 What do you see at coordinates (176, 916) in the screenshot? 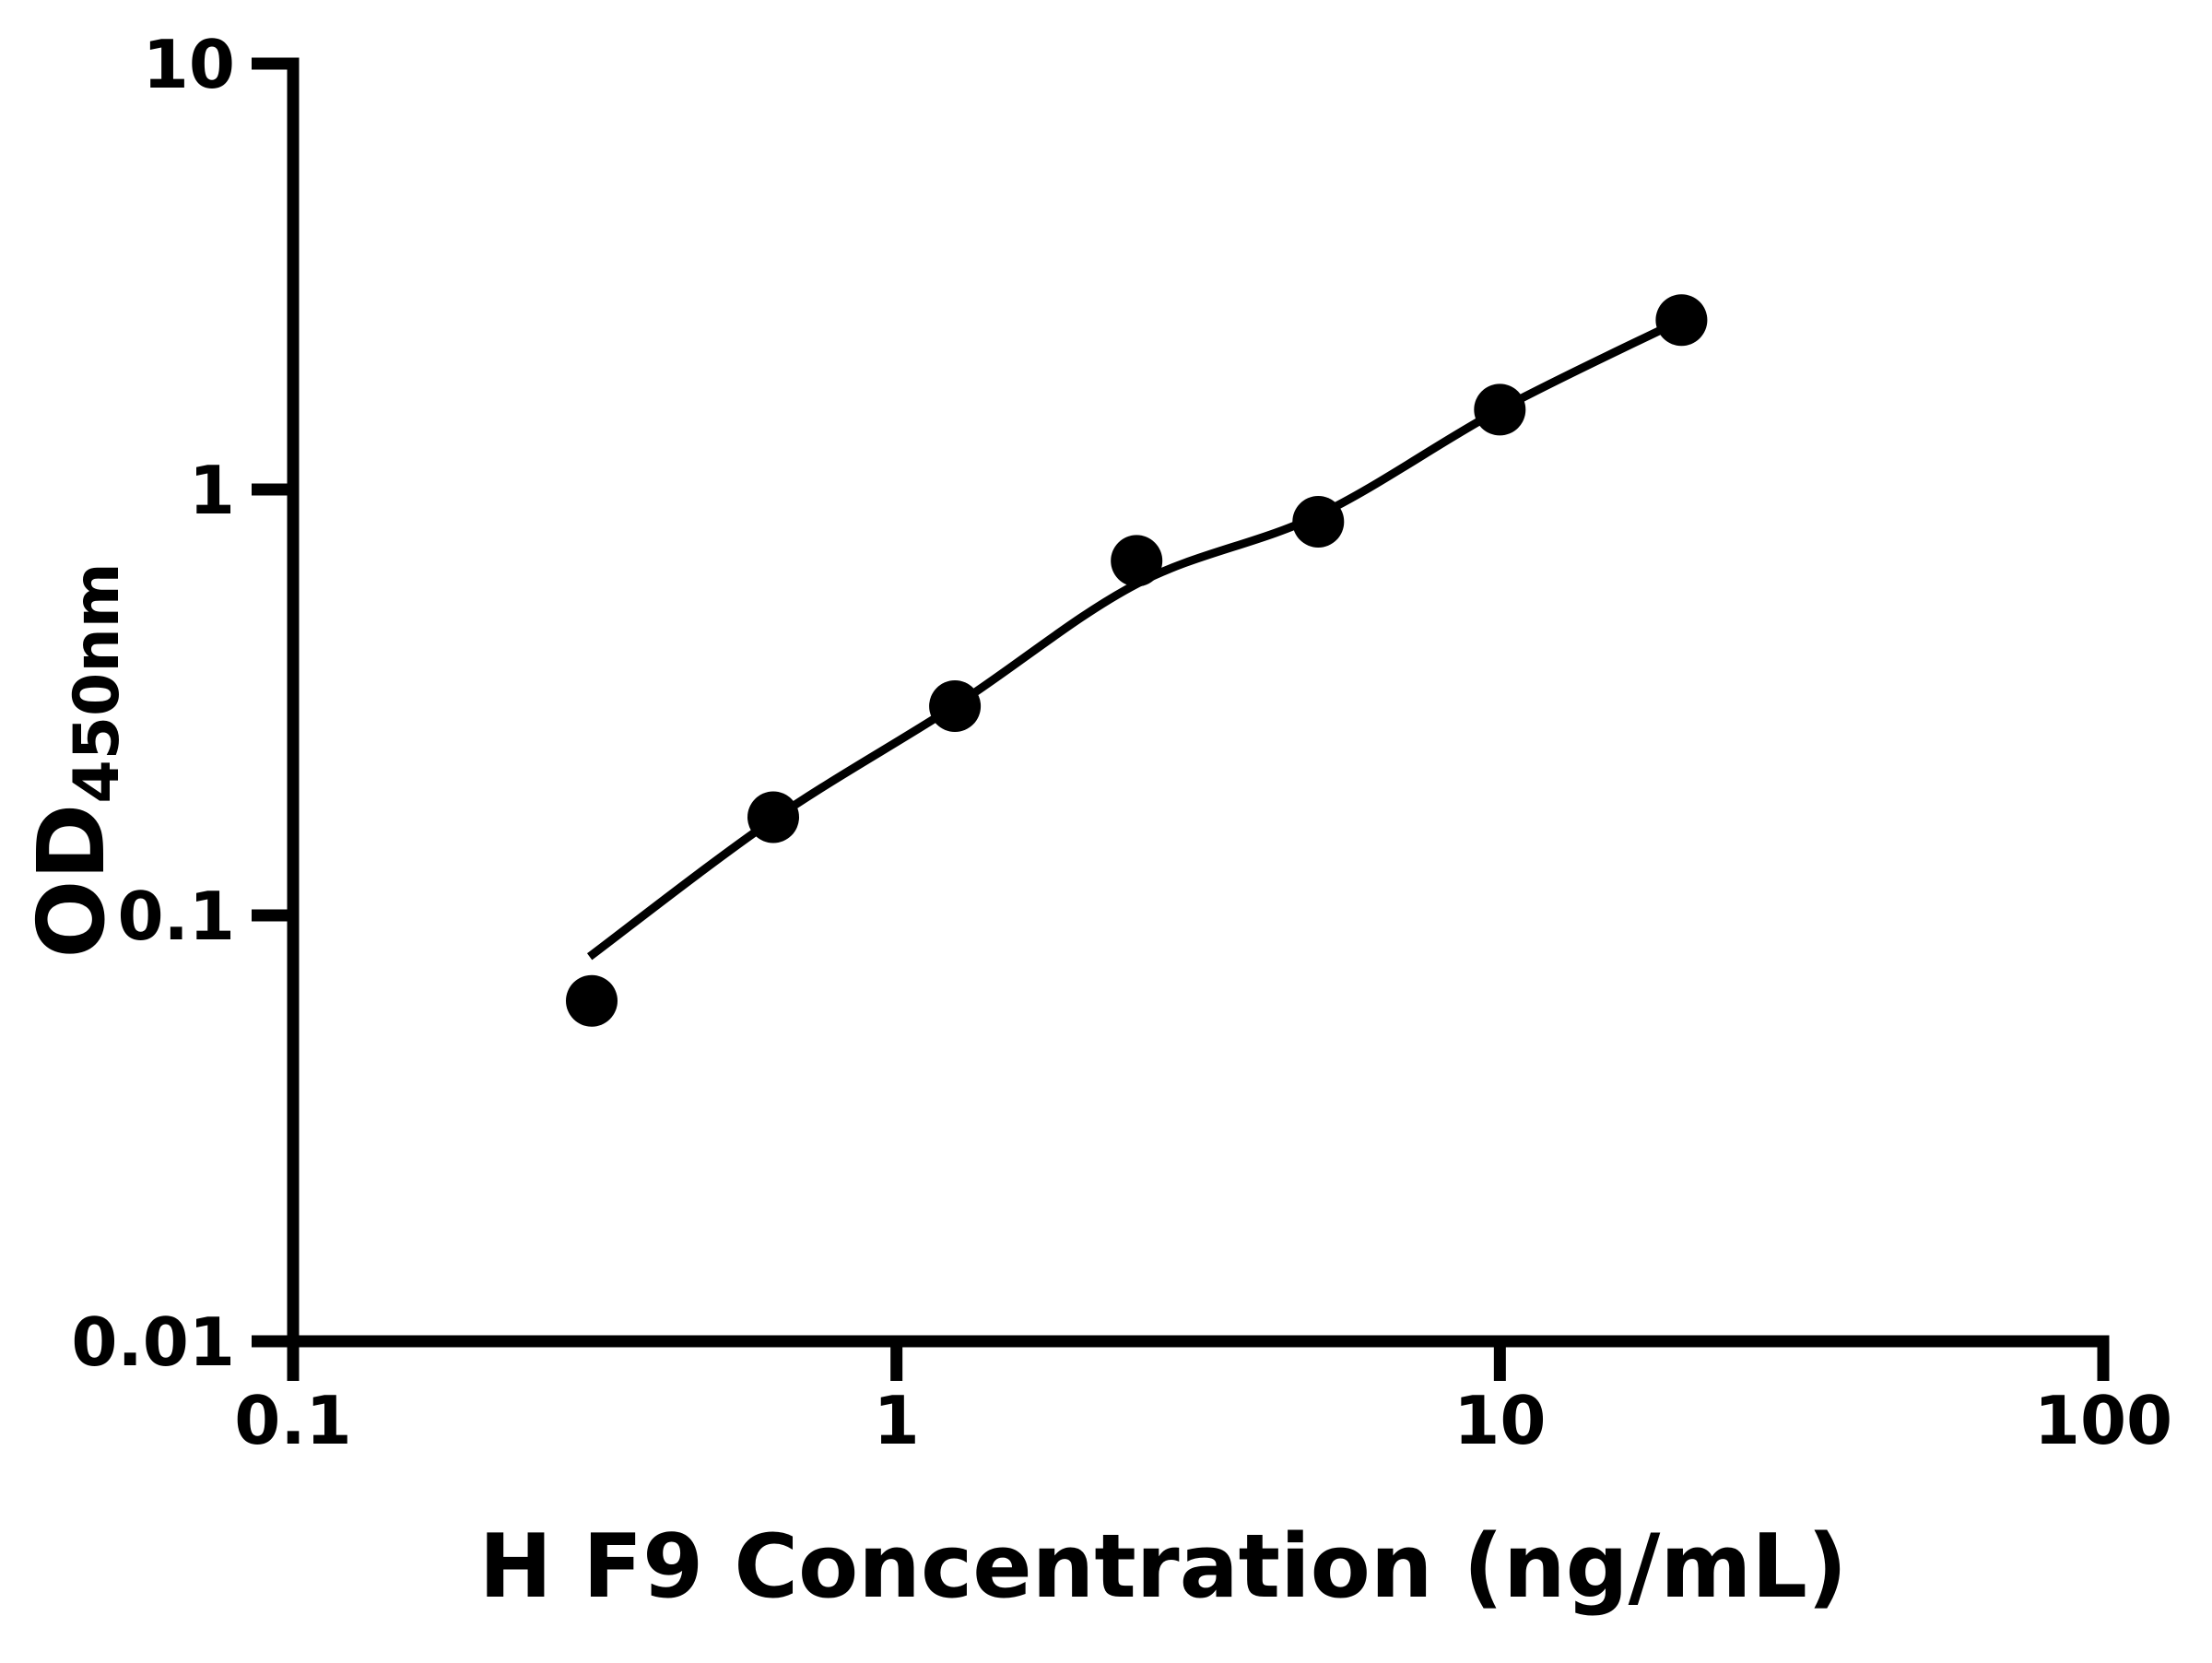
I see `y-tick-label-0.1: 0.1` at bounding box center [176, 916].